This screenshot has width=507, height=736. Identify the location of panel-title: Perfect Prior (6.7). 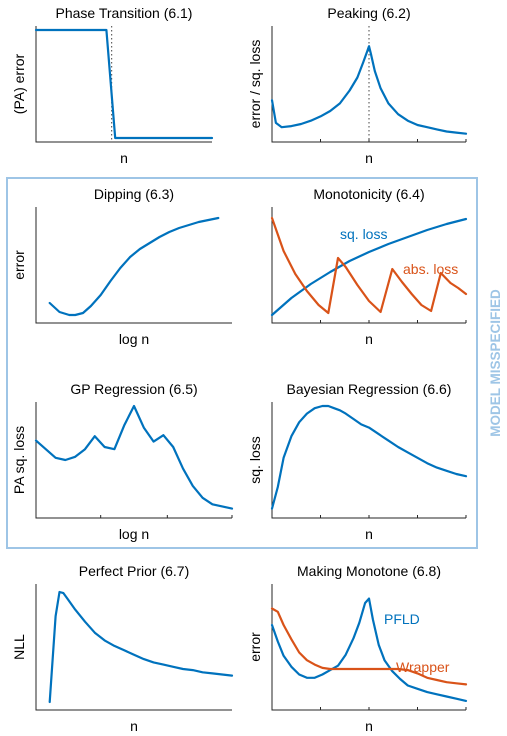
(134, 571).